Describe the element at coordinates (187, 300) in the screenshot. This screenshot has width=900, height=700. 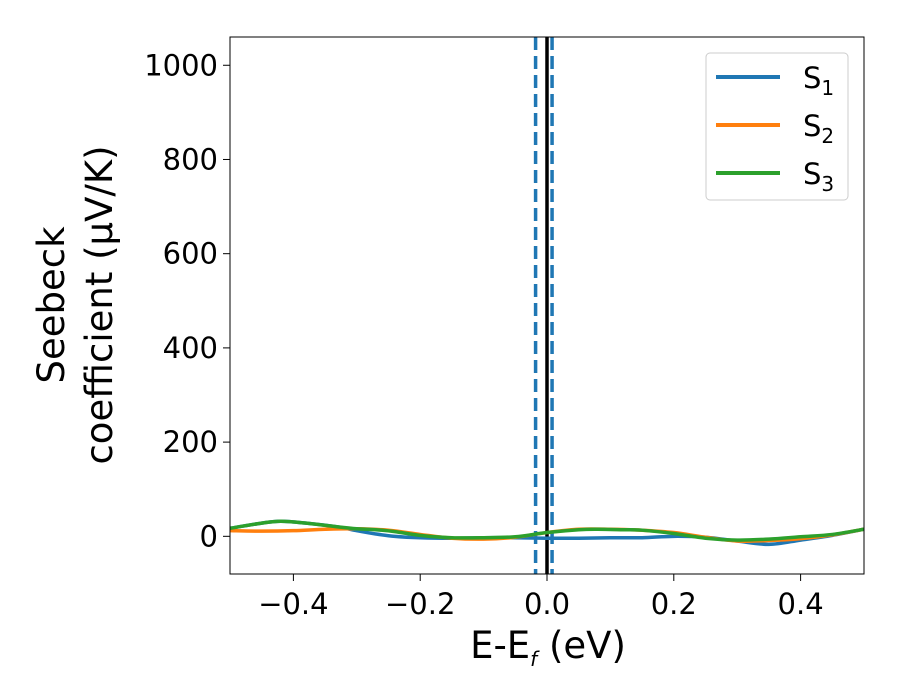
I see `y-axis-ticks: 0 200 400 600 800 1000` at that location.